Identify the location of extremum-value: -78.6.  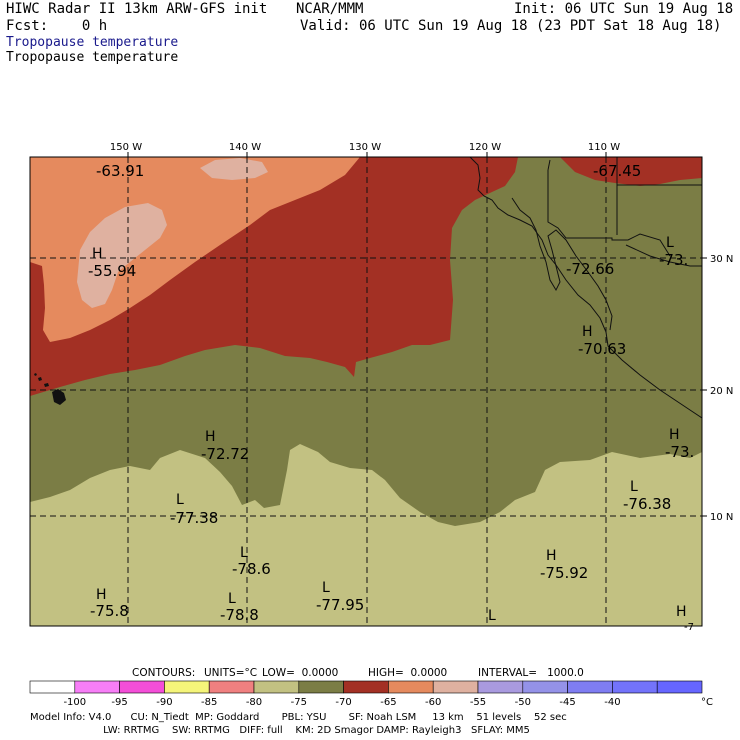
(251, 569).